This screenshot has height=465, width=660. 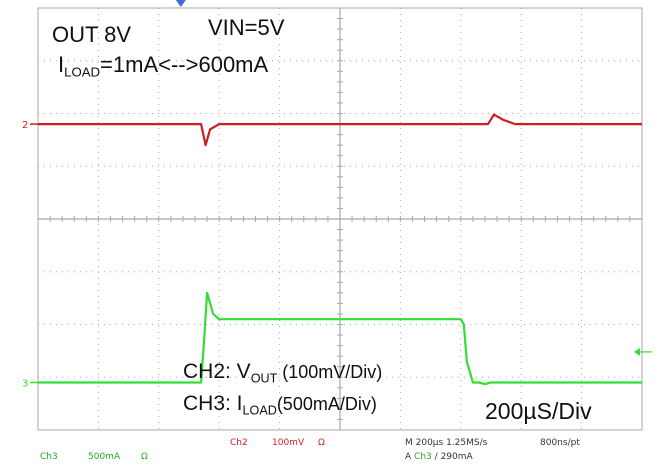 What do you see at coordinates (25, 384) in the screenshot?
I see `ch3-ground-marker: 3` at bounding box center [25, 384].